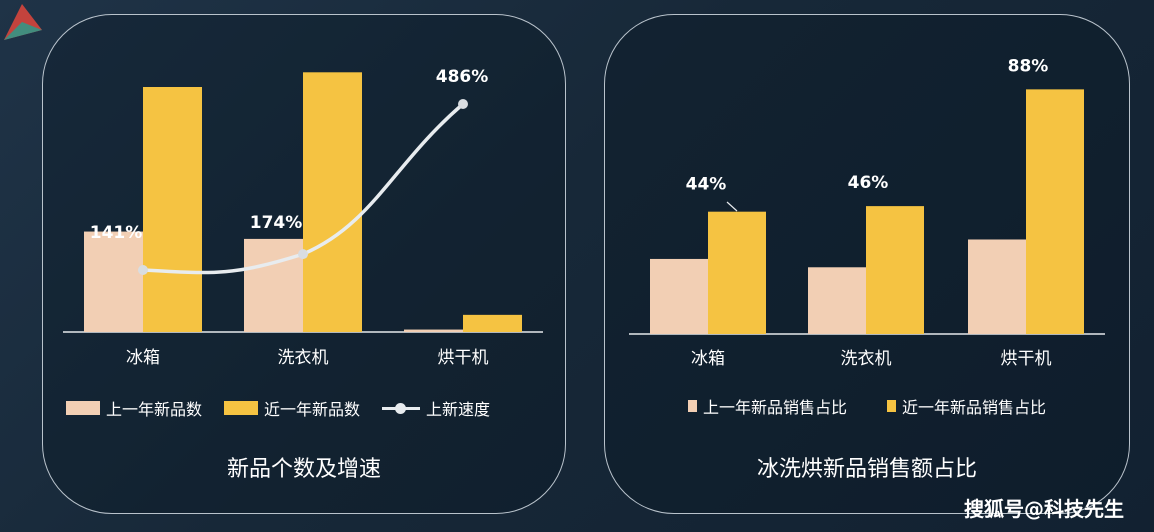 The width and height of the screenshot is (1154, 532). Describe the element at coordinates (143, 358) in the screenshot. I see `x-tick-left-0: 冰箱` at that location.